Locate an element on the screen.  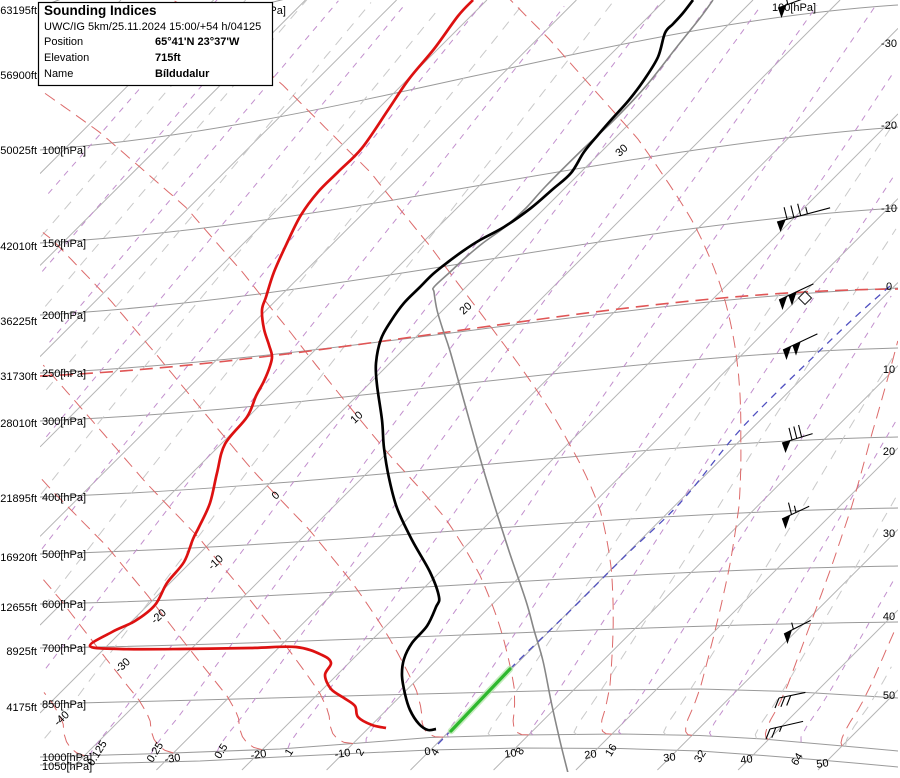
svg-text: 850[hPa] is located at coordinates (64, 705).